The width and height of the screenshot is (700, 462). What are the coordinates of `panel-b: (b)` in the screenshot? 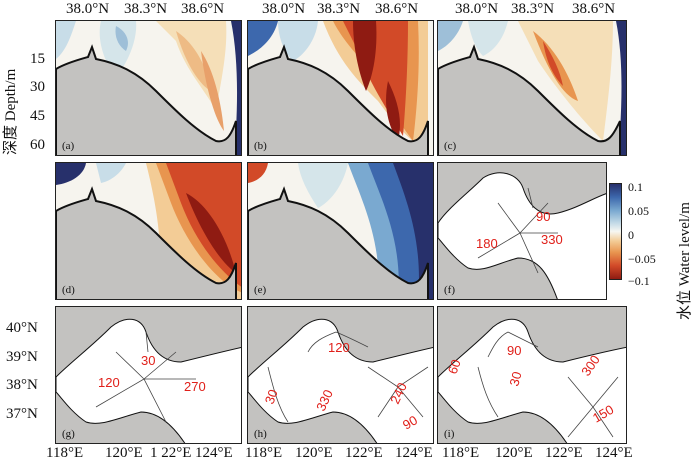 It's located at (340, 88).